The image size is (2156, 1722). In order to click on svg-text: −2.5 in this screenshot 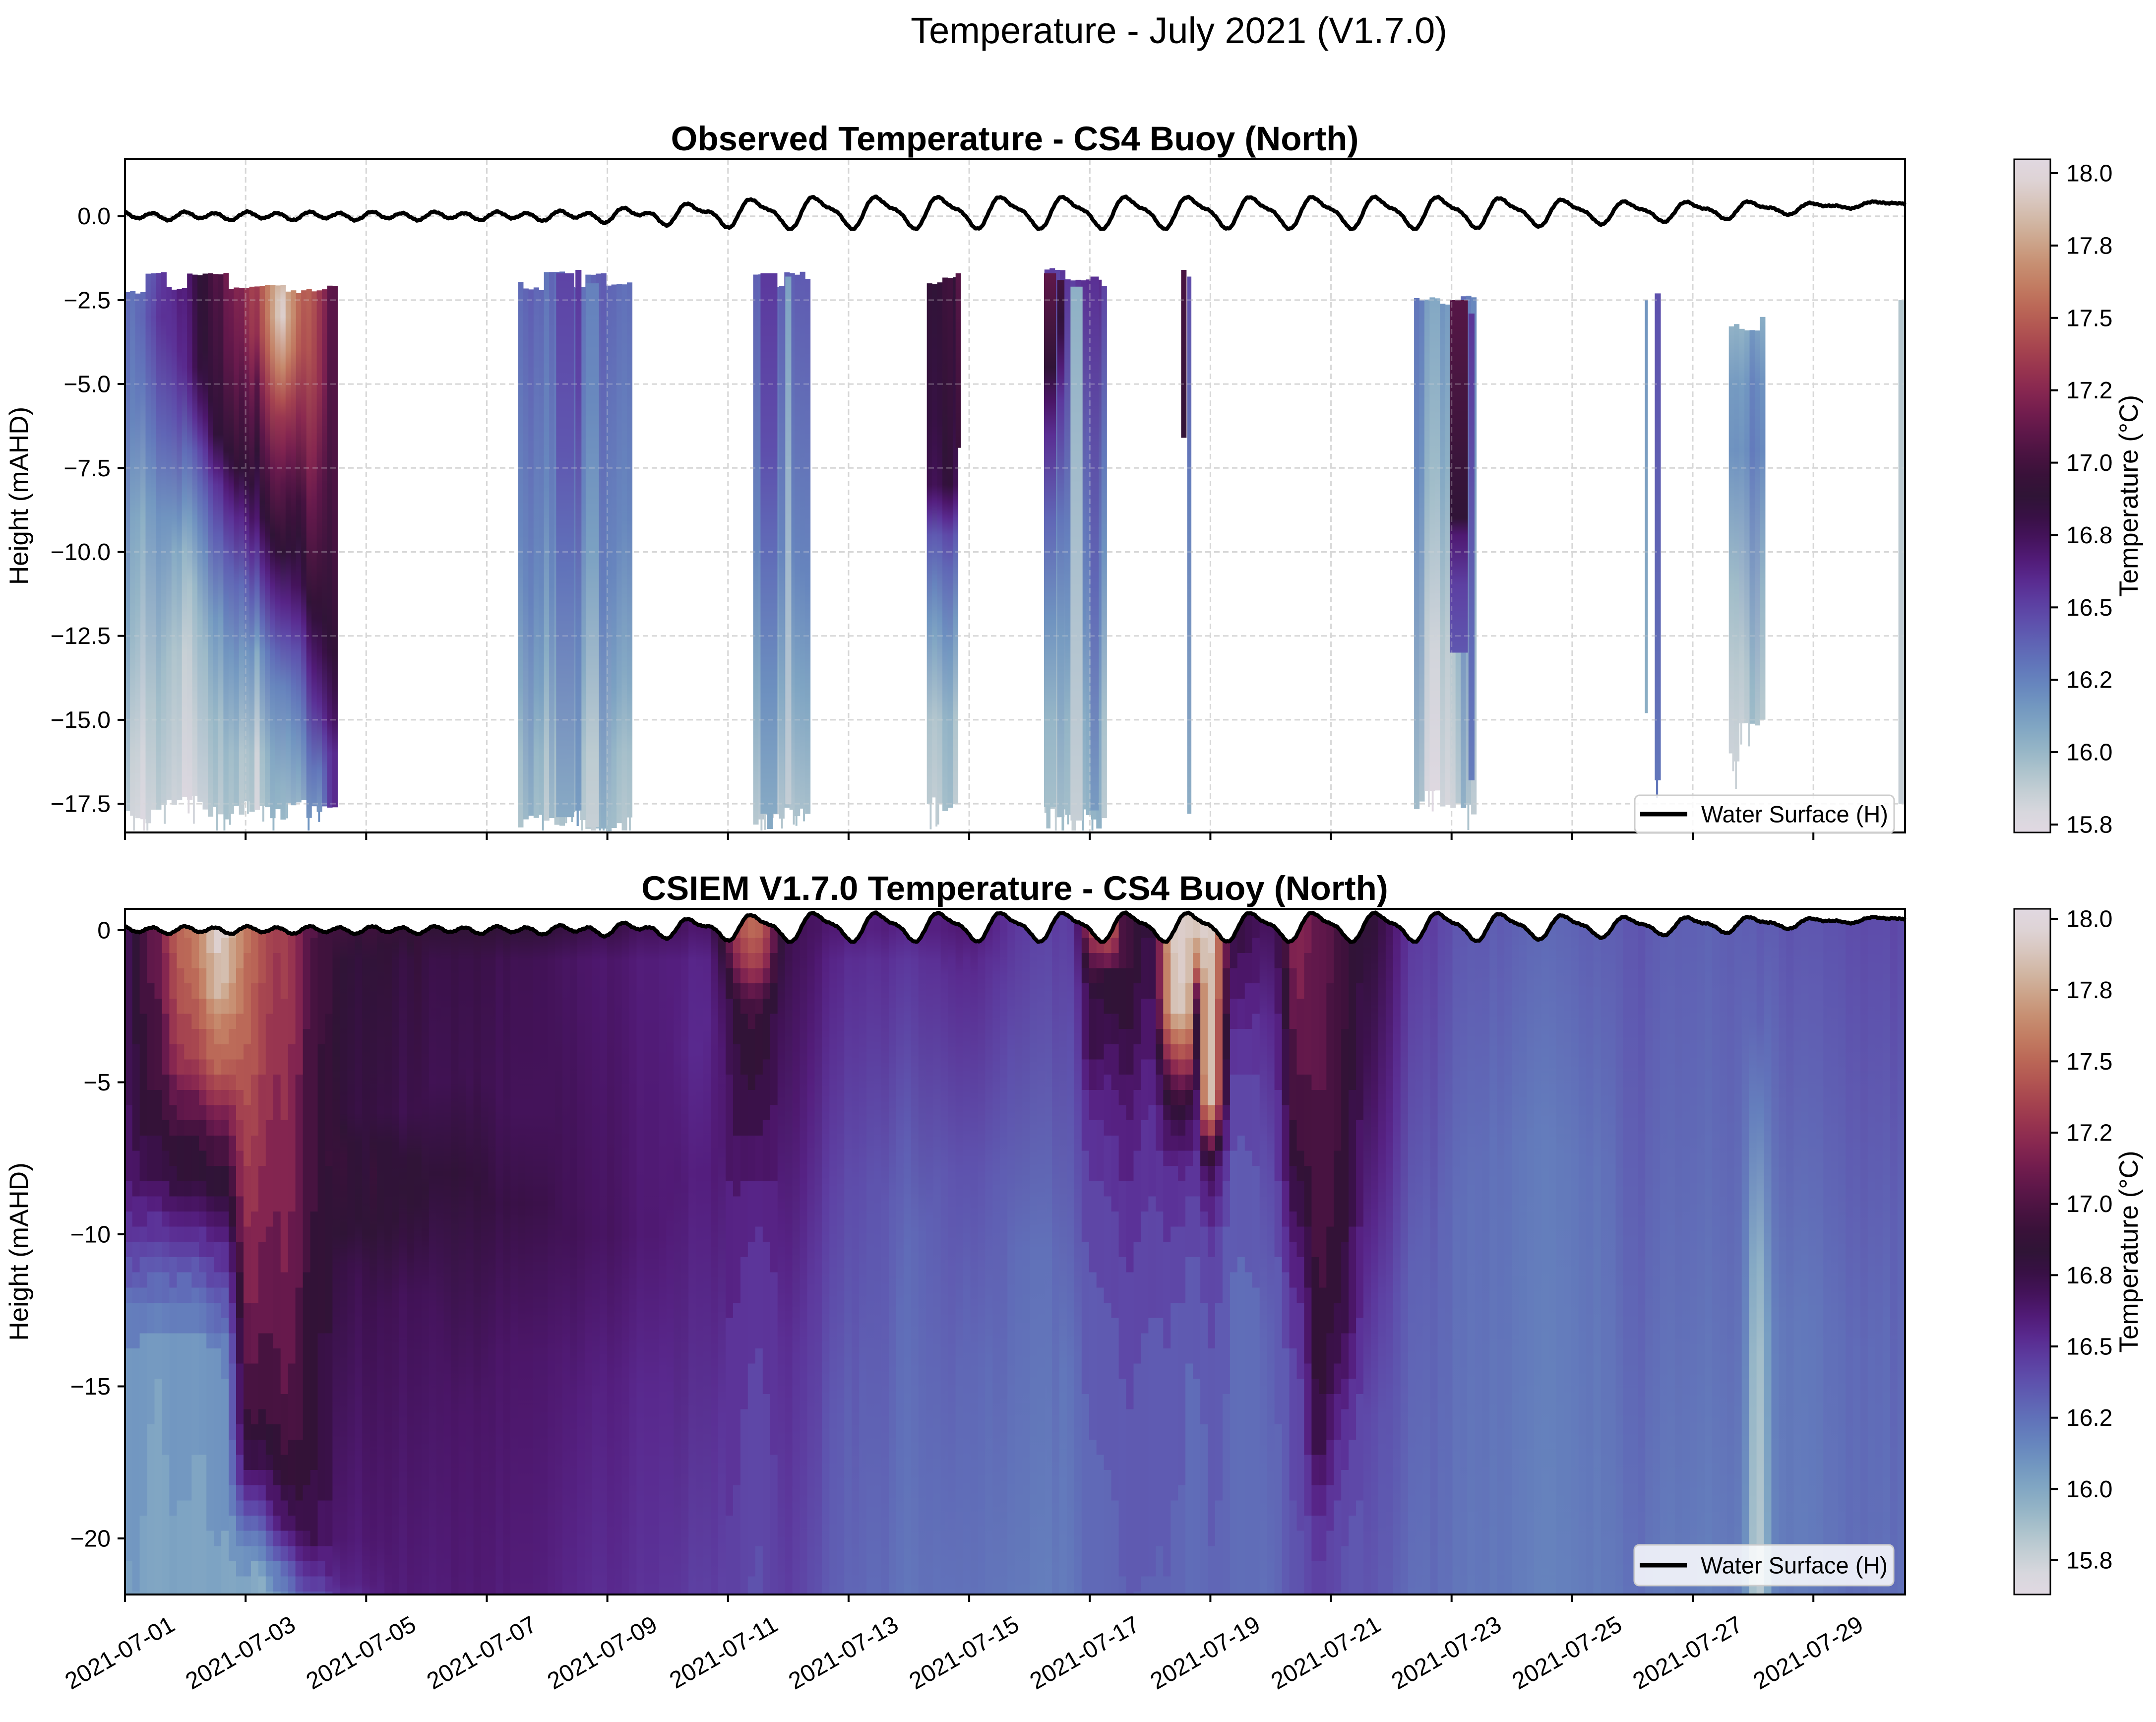, I will do `click(87, 301)`.